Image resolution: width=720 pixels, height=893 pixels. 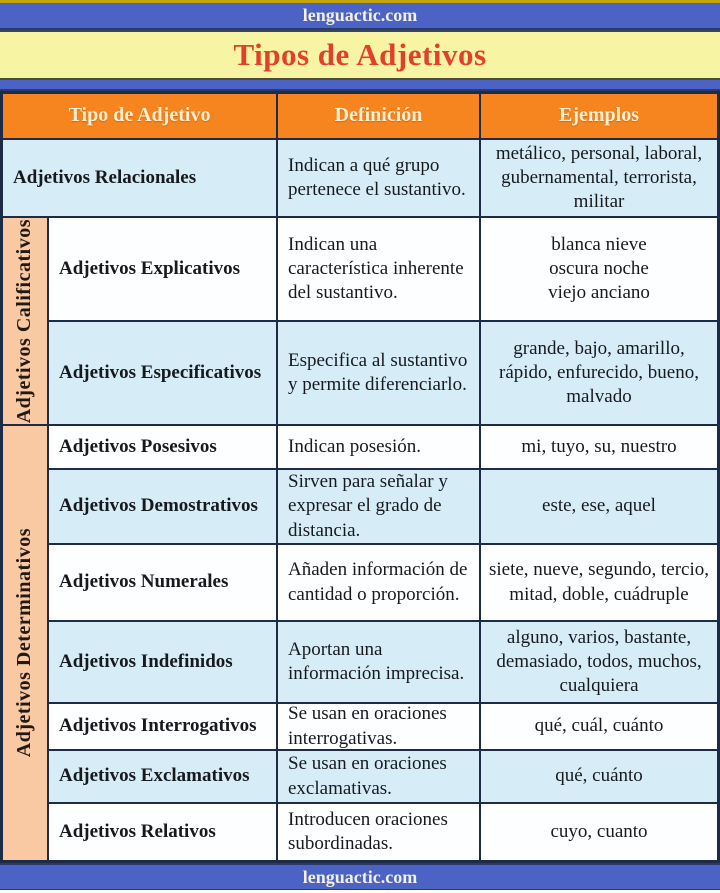 I want to click on group-determinativos: Adjetivos Determinativos, so click(x=25, y=643).